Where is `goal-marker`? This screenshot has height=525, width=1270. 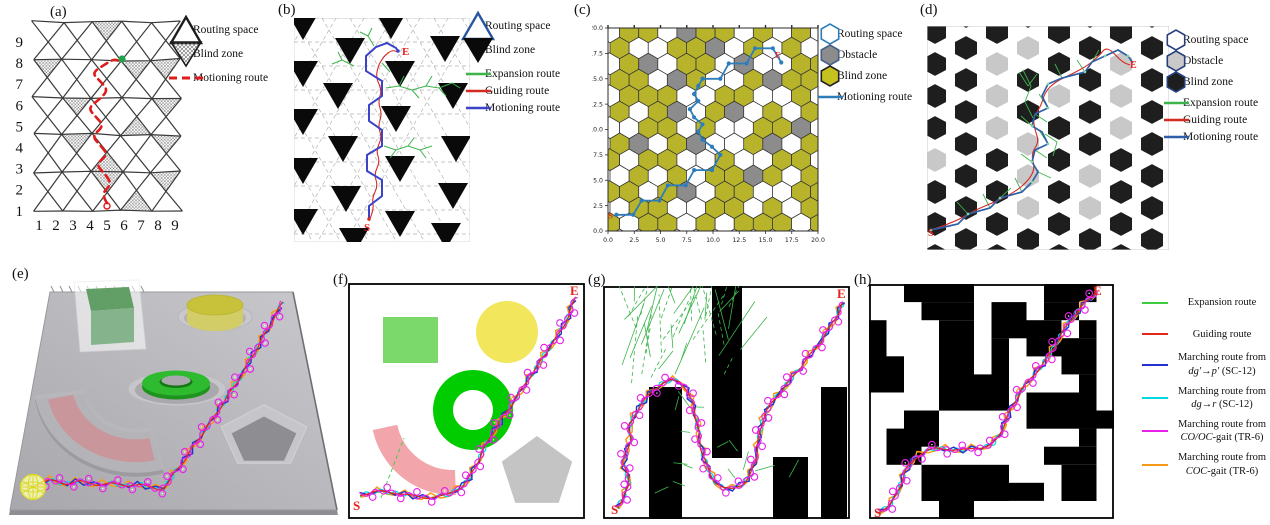
goal-marker is located at coordinates (122, 59).